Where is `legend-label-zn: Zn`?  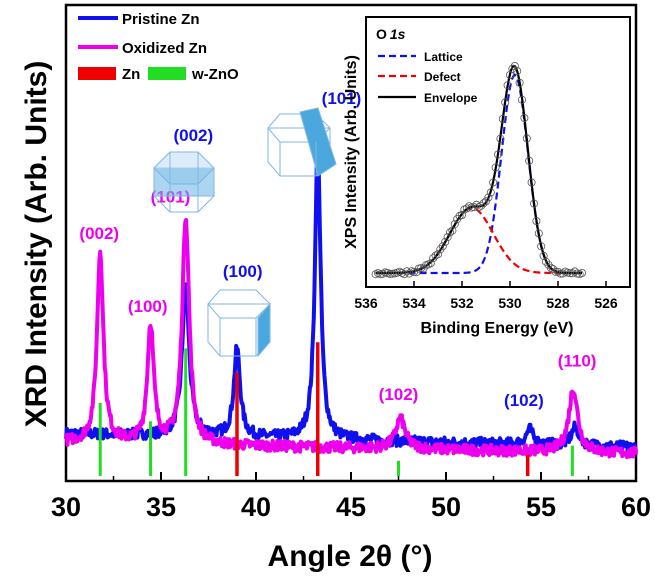 legend-label-zn: Zn is located at coordinates (131, 74).